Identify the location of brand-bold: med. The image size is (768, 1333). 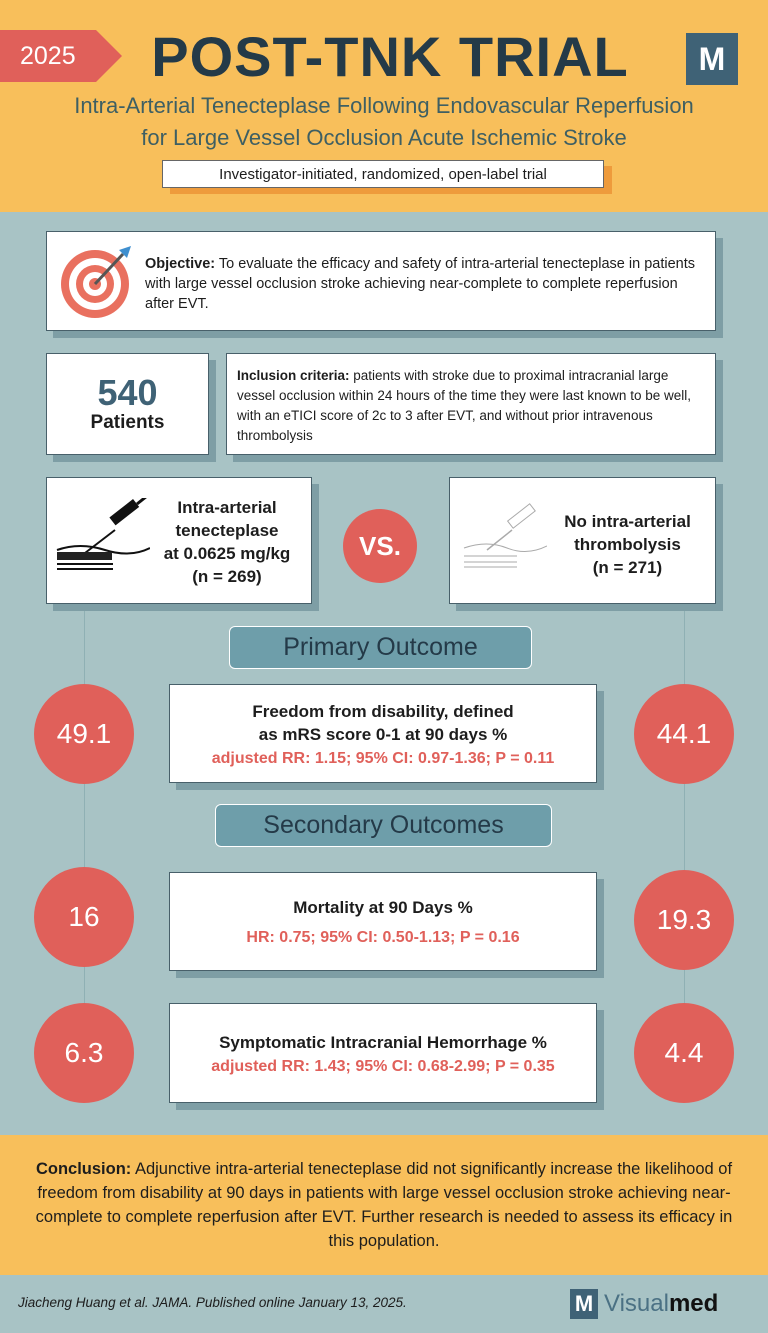
(693, 1303).